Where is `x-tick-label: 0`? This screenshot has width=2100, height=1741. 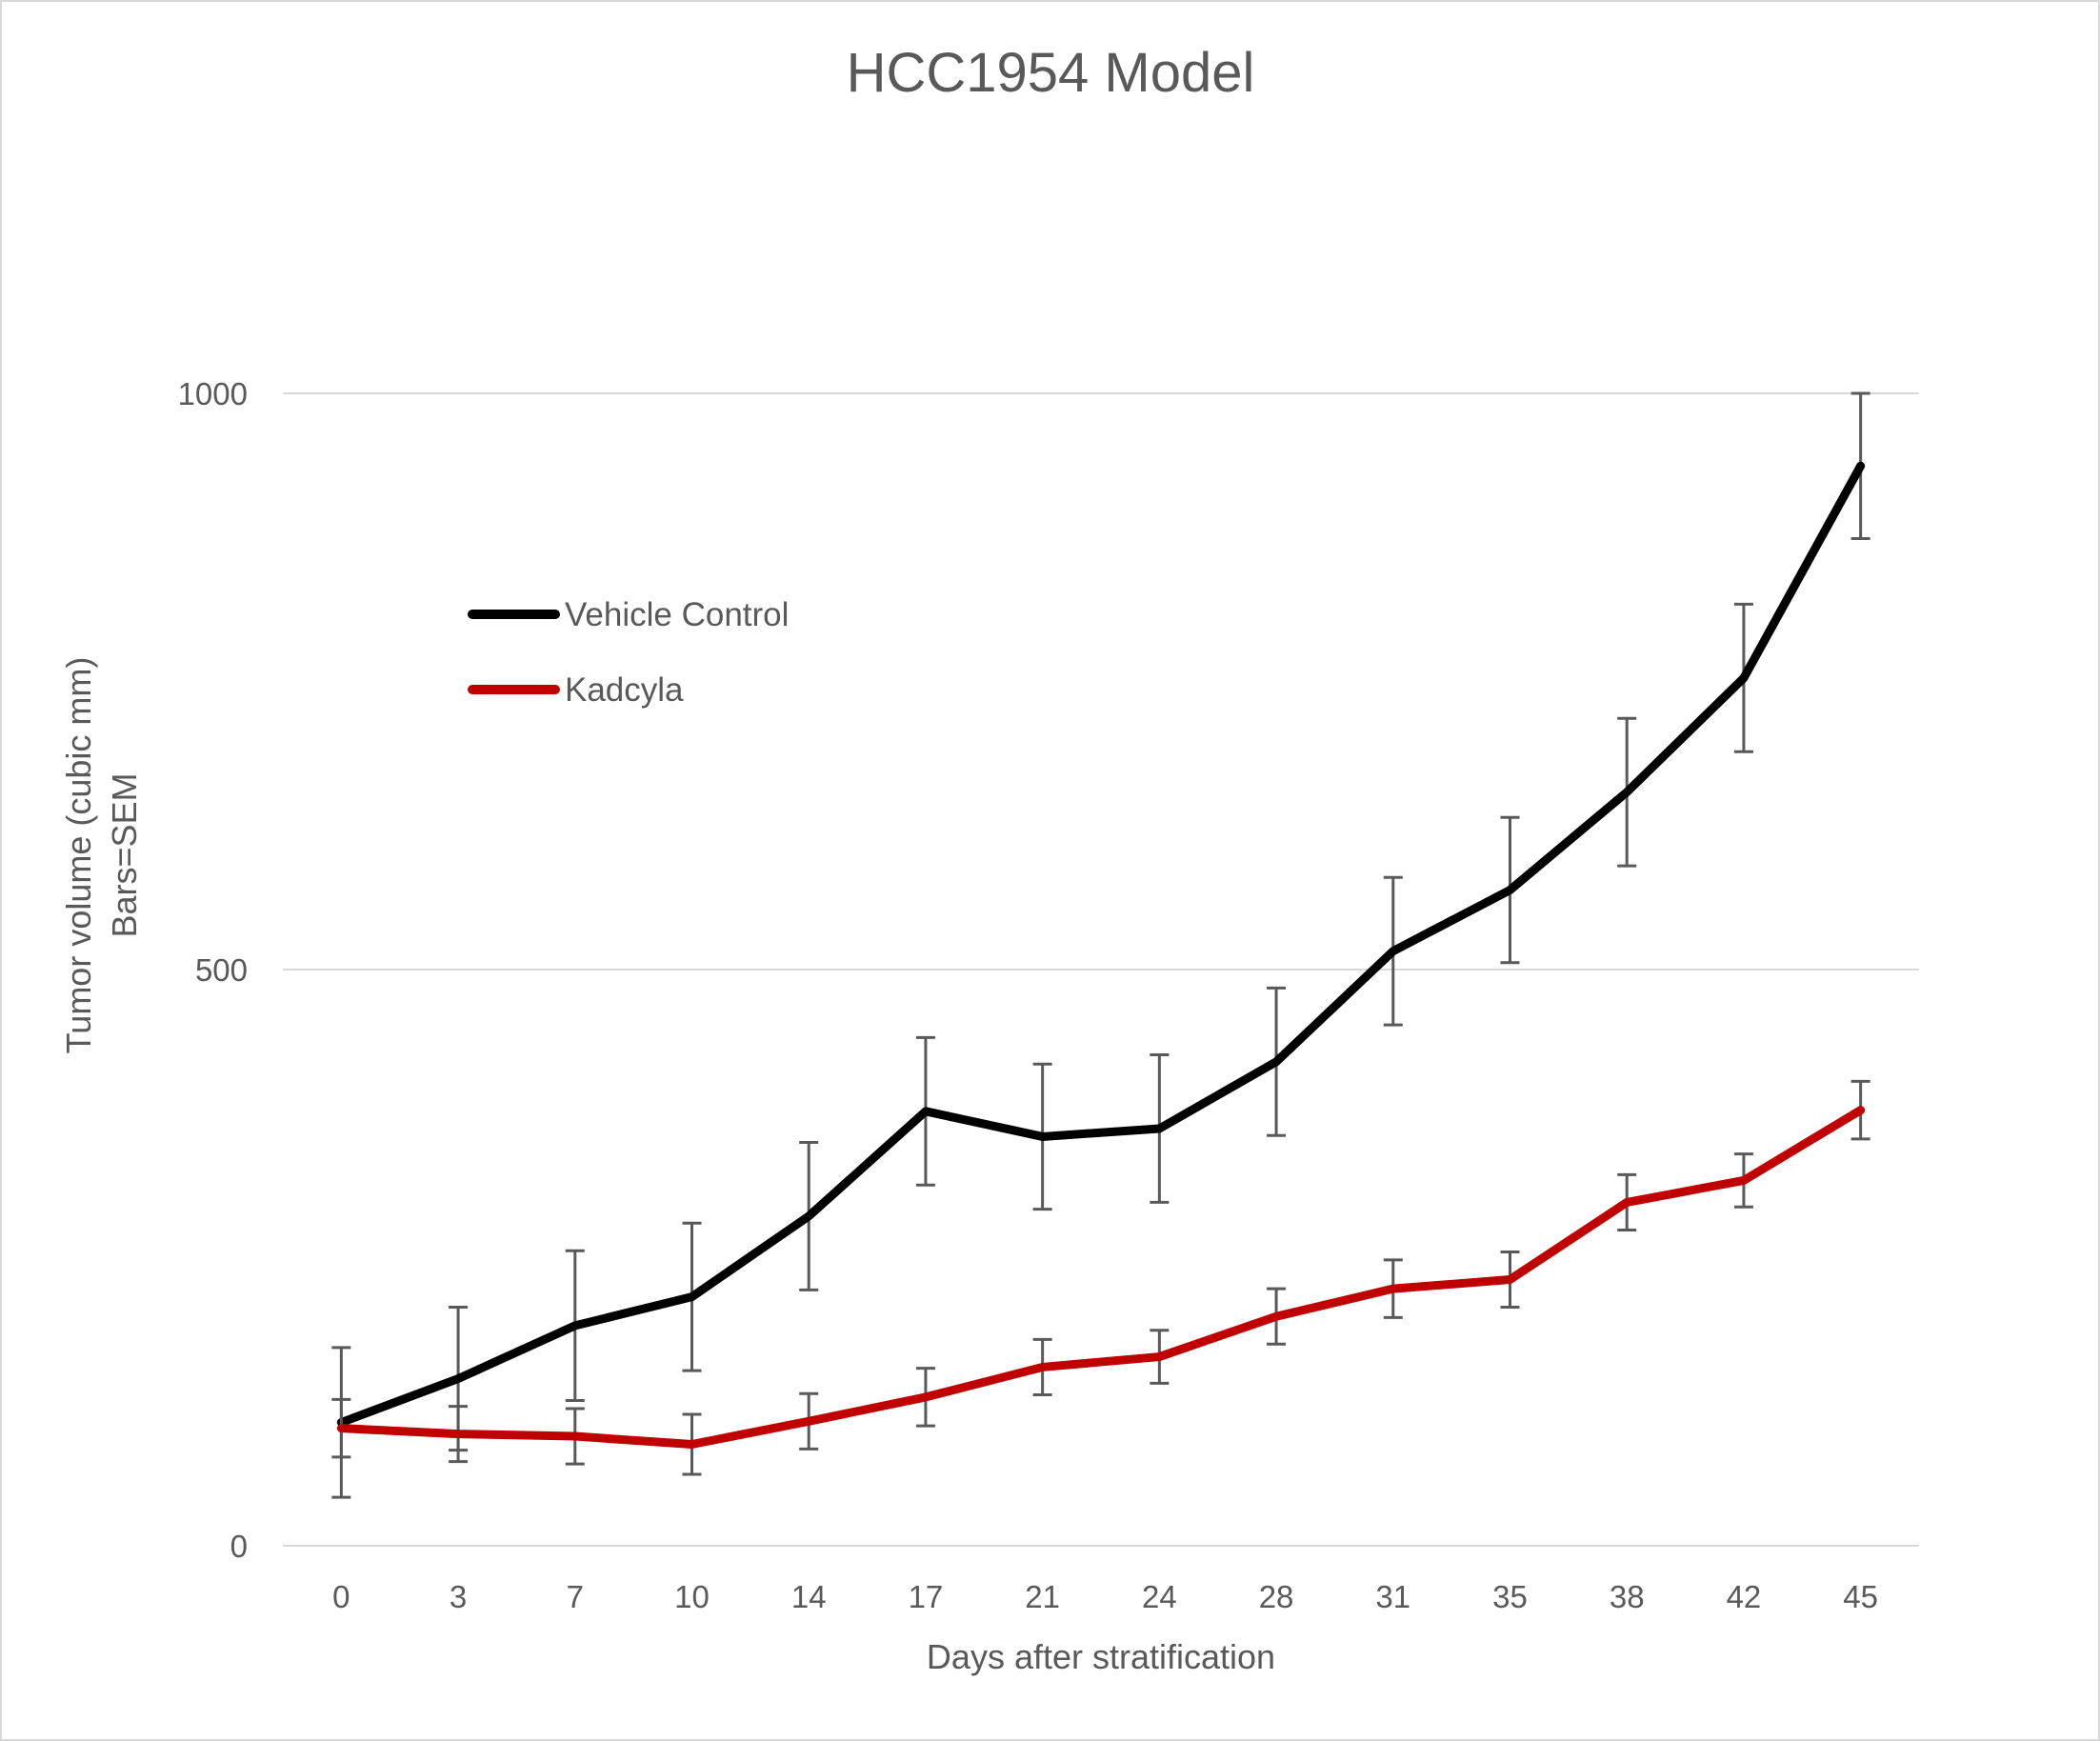
x-tick-label: 0 is located at coordinates (341, 1597).